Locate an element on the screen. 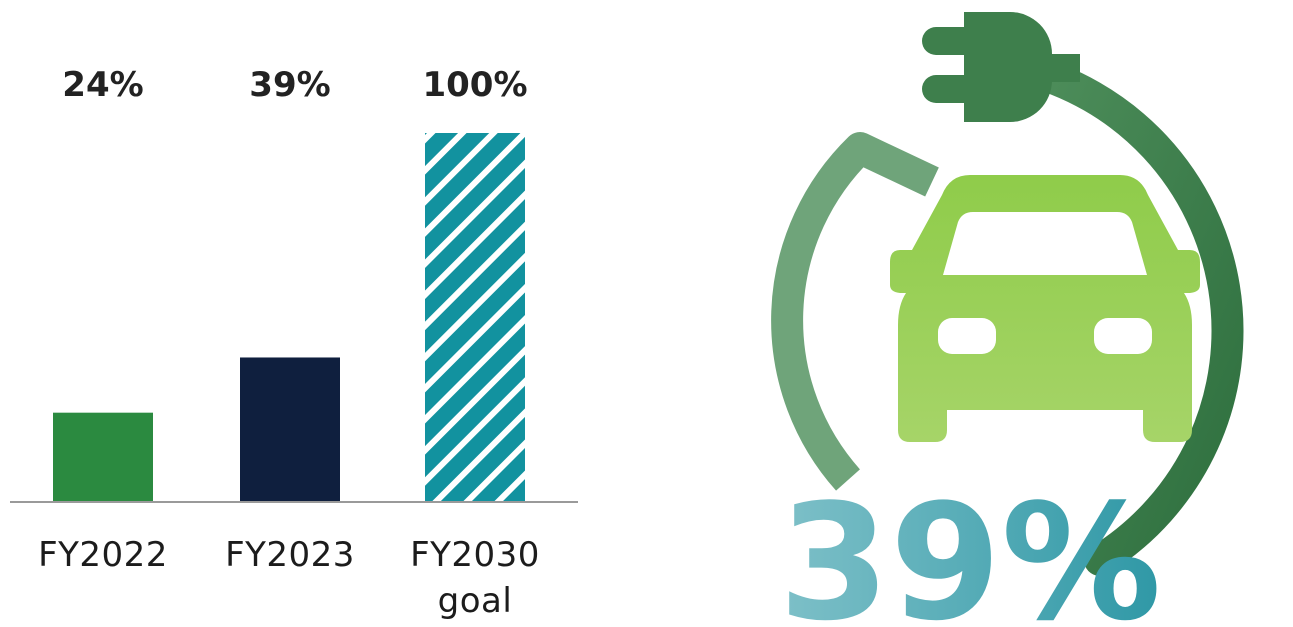 The height and width of the screenshot is (627, 1293). data-label: 24% is located at coordinates (102, 85).